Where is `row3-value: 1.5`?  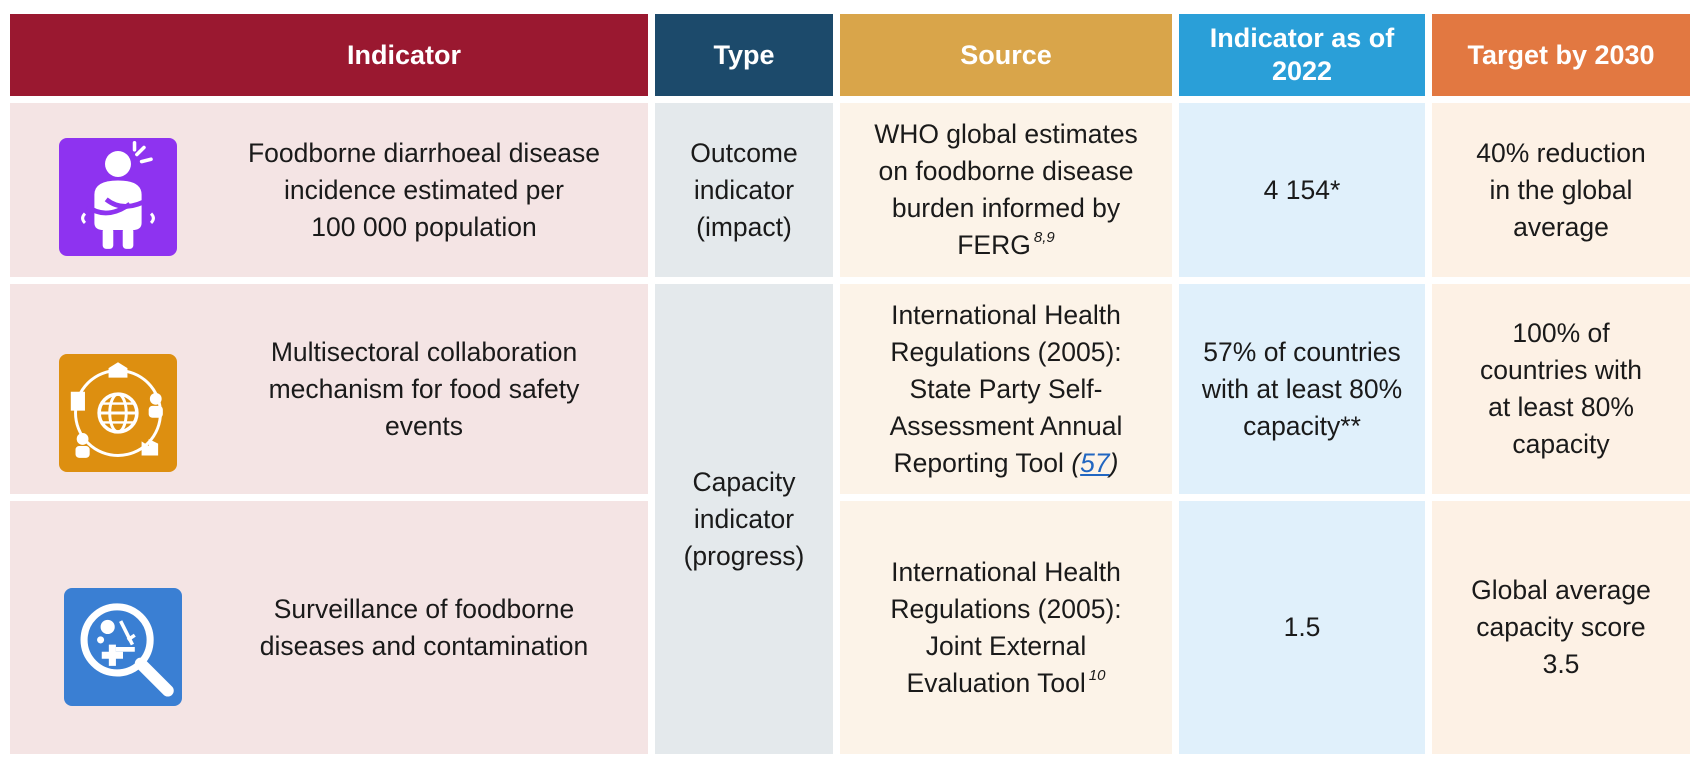 row3-value: 1.5 is located at coordinates (1302, 627).